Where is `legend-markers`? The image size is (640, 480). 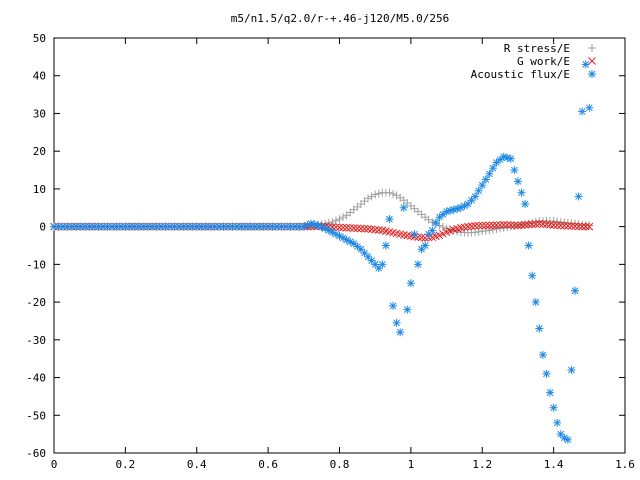
legend-markers is located at coordinates (592, 61).